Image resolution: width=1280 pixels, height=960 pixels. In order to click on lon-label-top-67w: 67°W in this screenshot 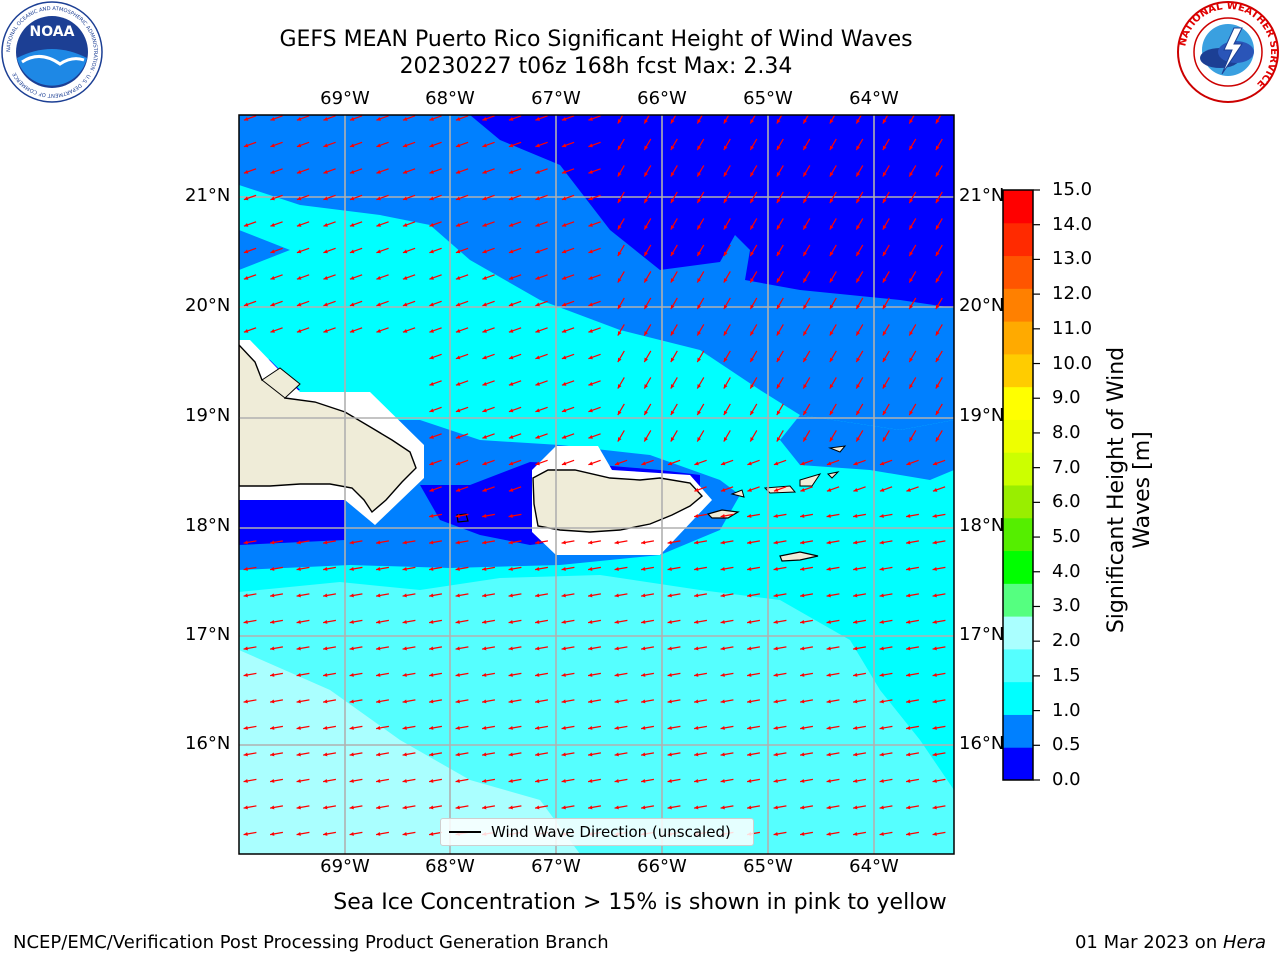, I will do `click(556, 98)`.